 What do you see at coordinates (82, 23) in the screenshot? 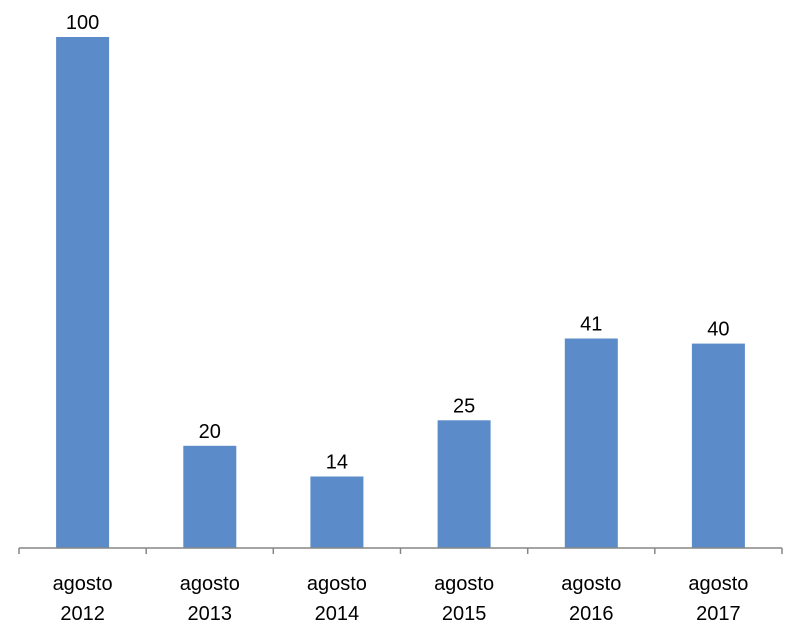
I see `data-label: 100` at bounding box center [82, 23].